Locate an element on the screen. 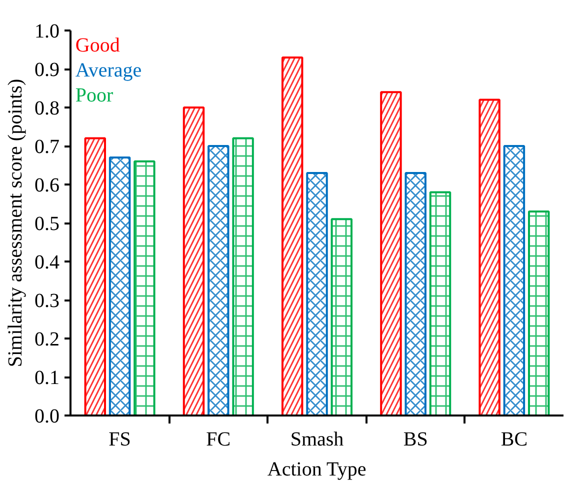 Image resolution: width=573 pixels, height=483 pixels. y-tick-label: 0.4 is located at coordinates (47, 263).